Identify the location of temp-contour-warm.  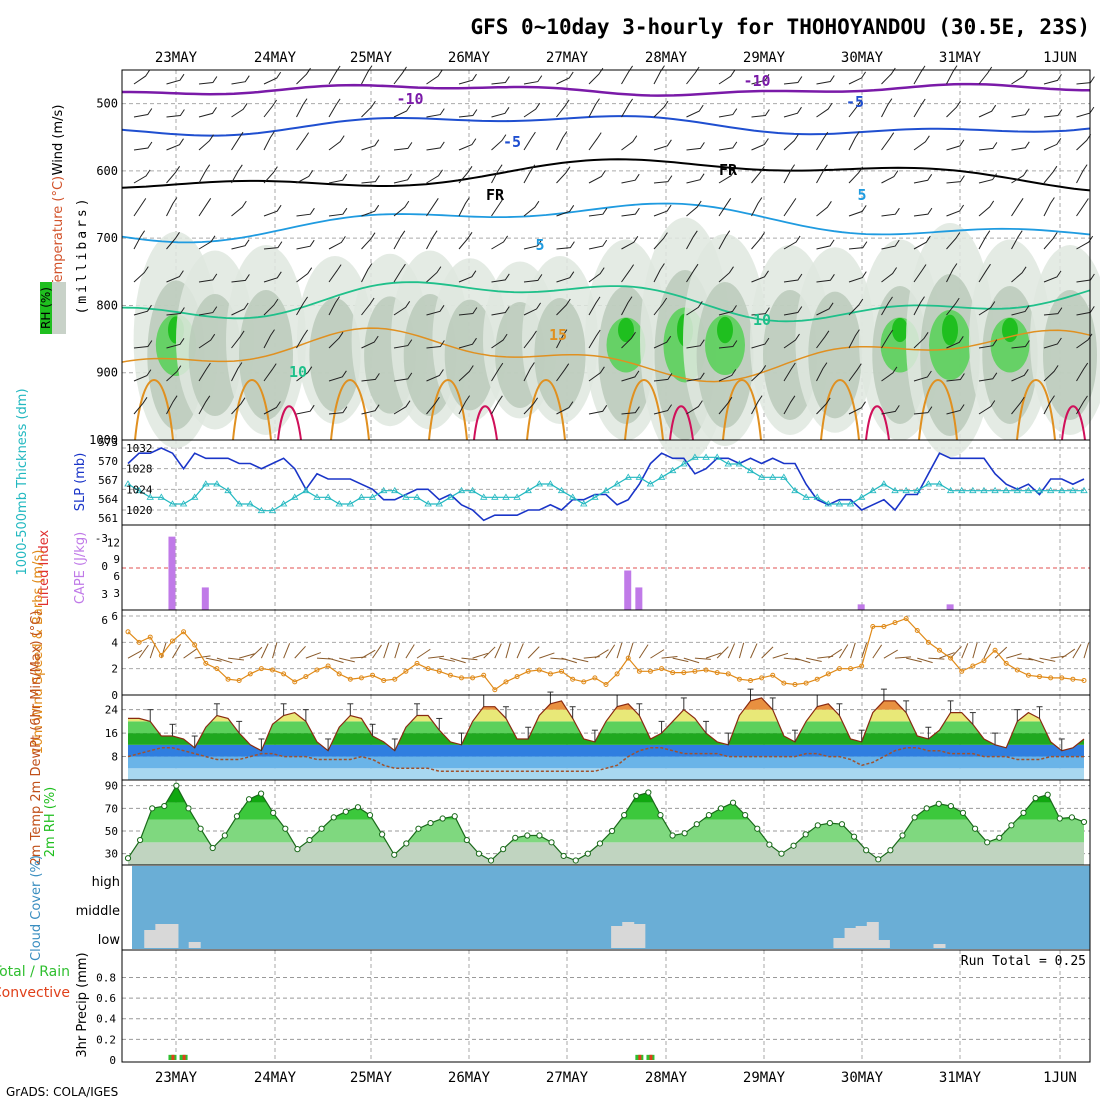
(485, 423).